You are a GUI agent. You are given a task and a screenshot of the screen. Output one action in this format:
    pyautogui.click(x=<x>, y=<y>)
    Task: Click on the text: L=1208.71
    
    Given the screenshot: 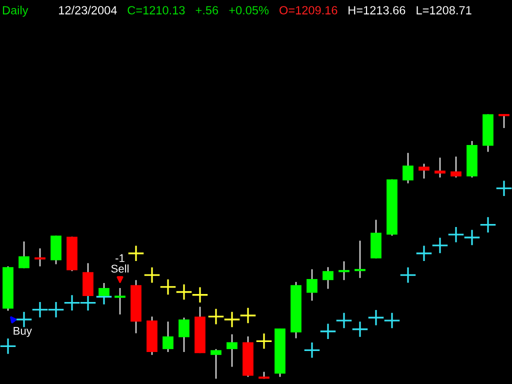 What is the action you would take?
    pyautogui.click(x=444, y=10)
    